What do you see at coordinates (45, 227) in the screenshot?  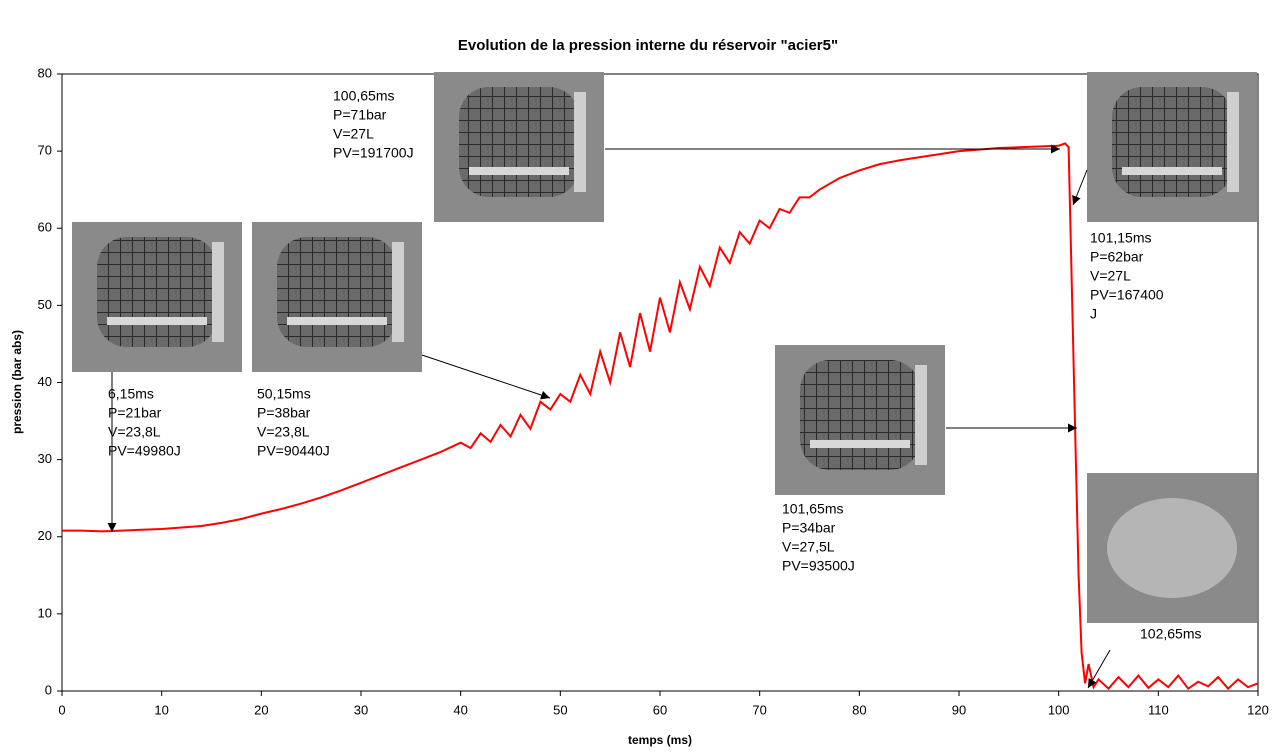 I see `y-tick-label: 60` at bounding box center [45, 227].